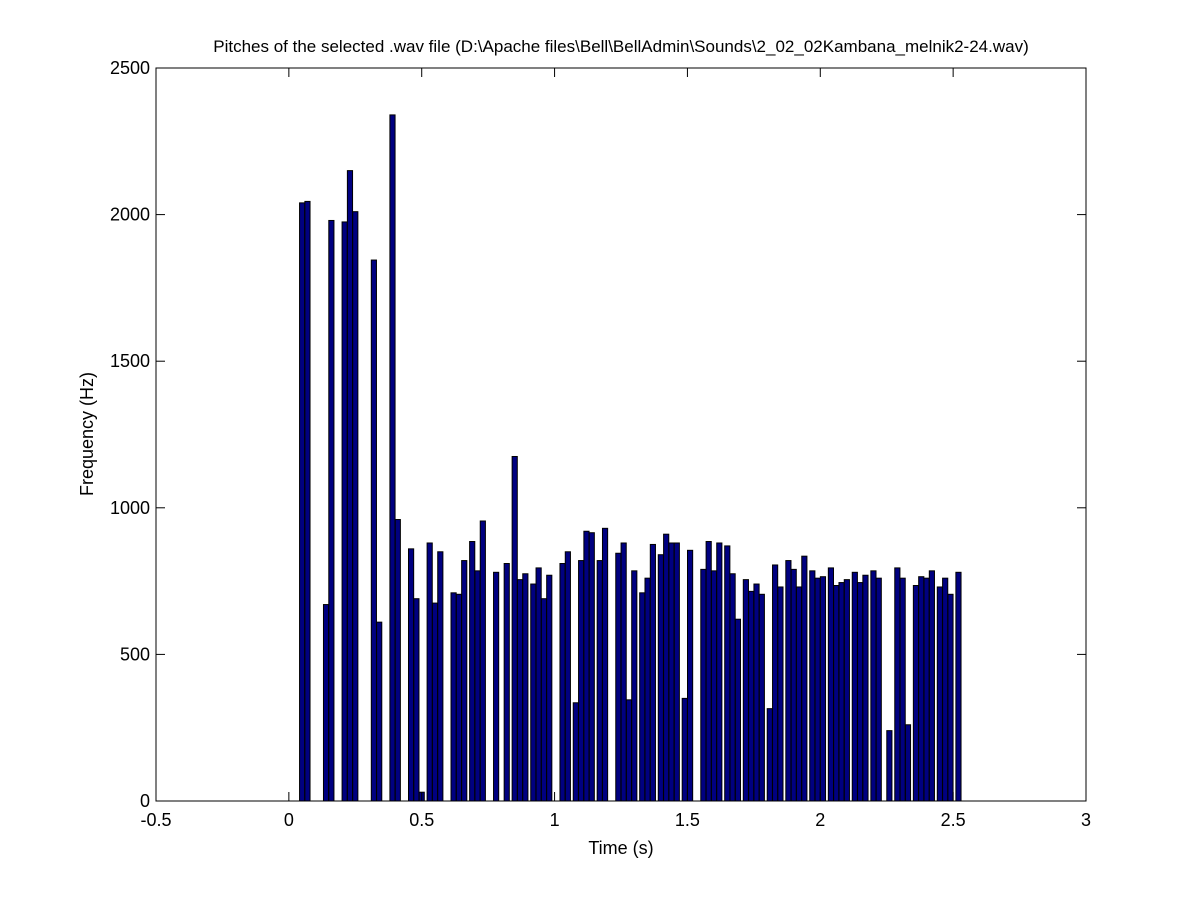 This screenshot has width=1200, height=900. What do you see at coordinates (820, 820) in the screenshot?
I see `x-tick-label: 2` at bounding box center [820, 820].